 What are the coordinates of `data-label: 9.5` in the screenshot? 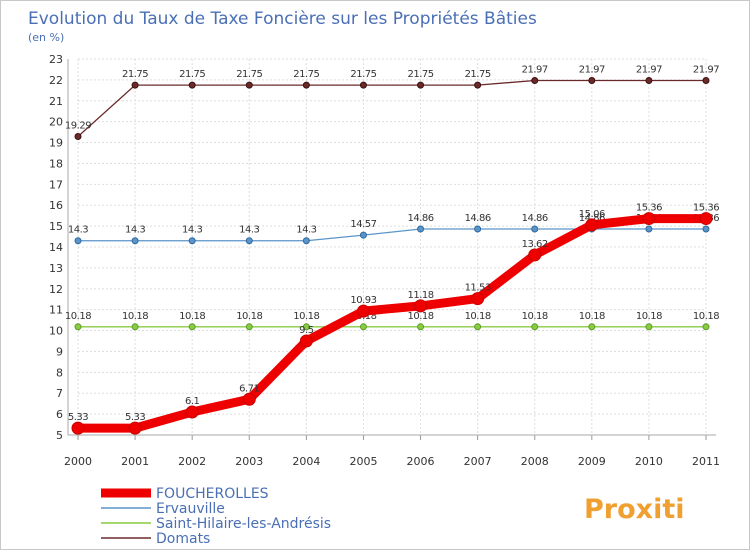 It's located at (306, 330).